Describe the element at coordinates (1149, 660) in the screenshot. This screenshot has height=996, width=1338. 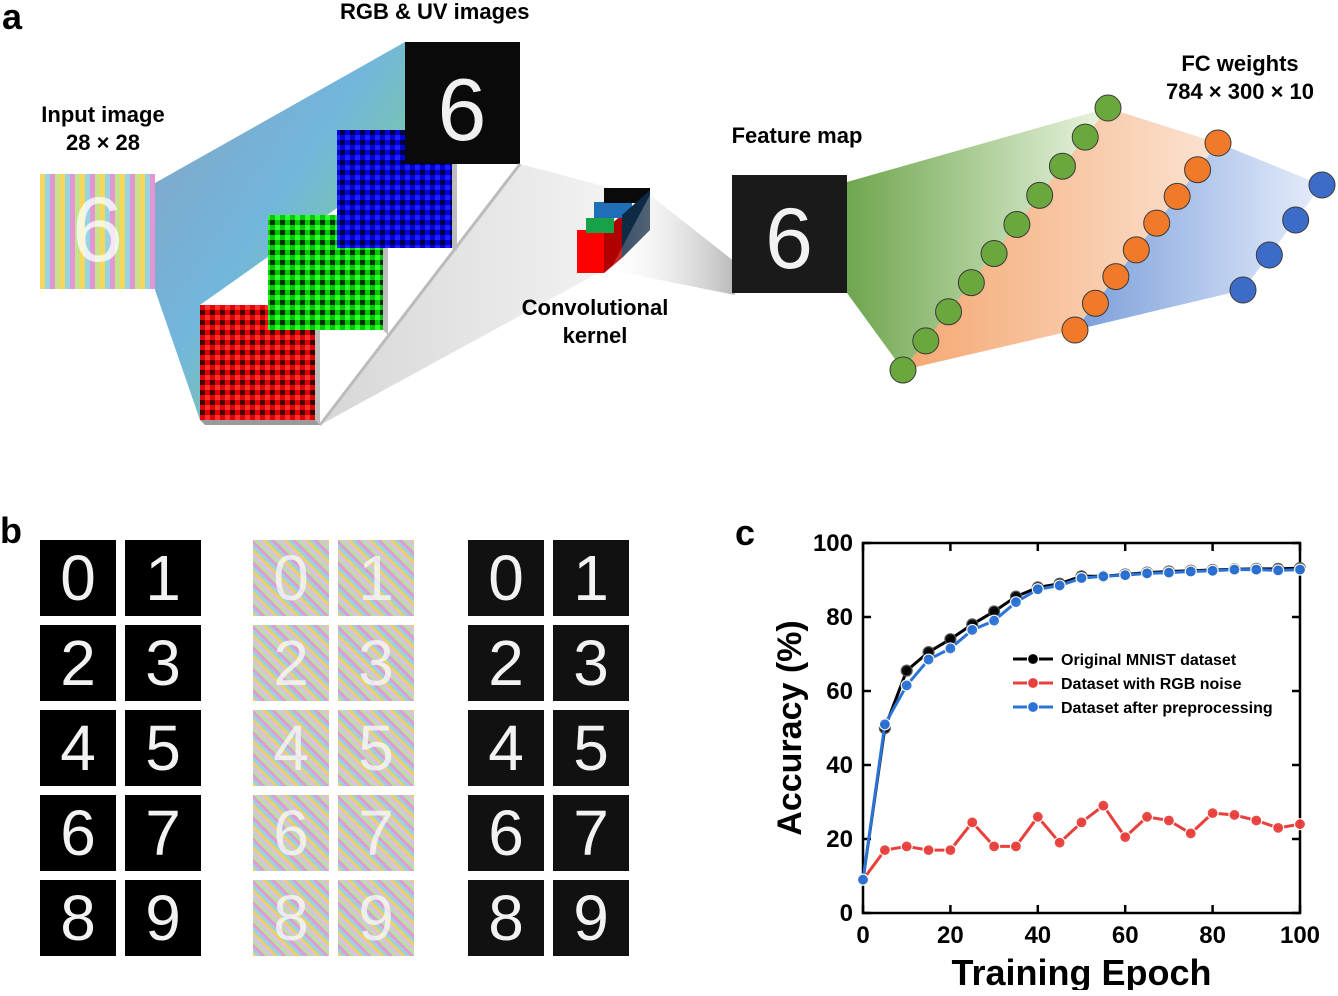
I see `legend-entry: Original MNIST dataset` at that location.